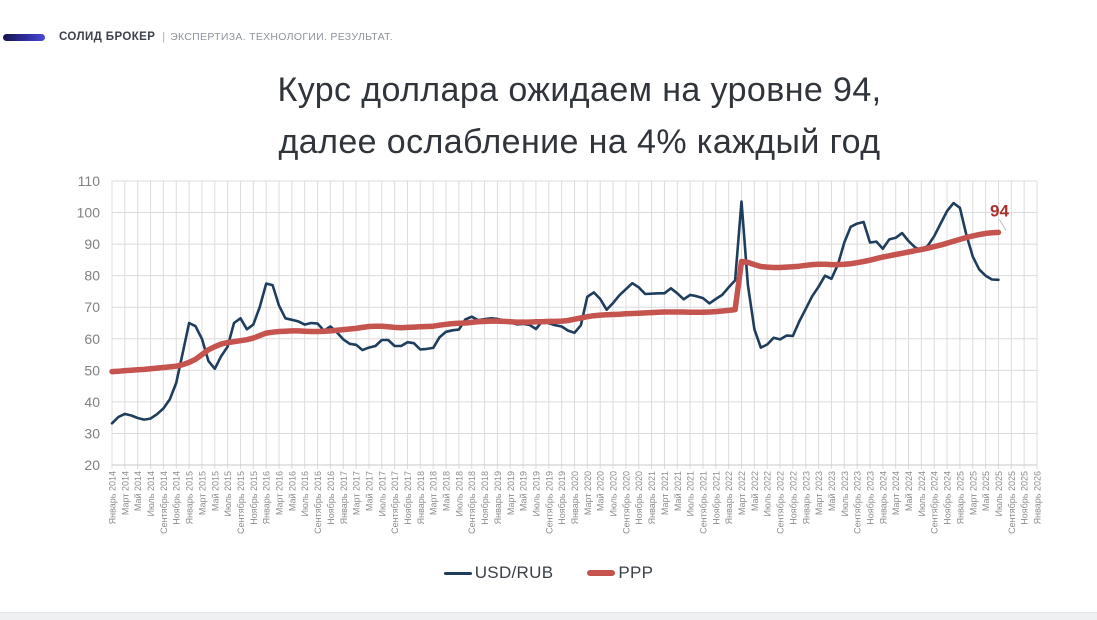 Image resolution: width=1097 pixels, height=620 pixels. Describe the element at coordinates (267, 497) in the screenshot. I see `x-axis-tick-label: Январь 2016` at that location.